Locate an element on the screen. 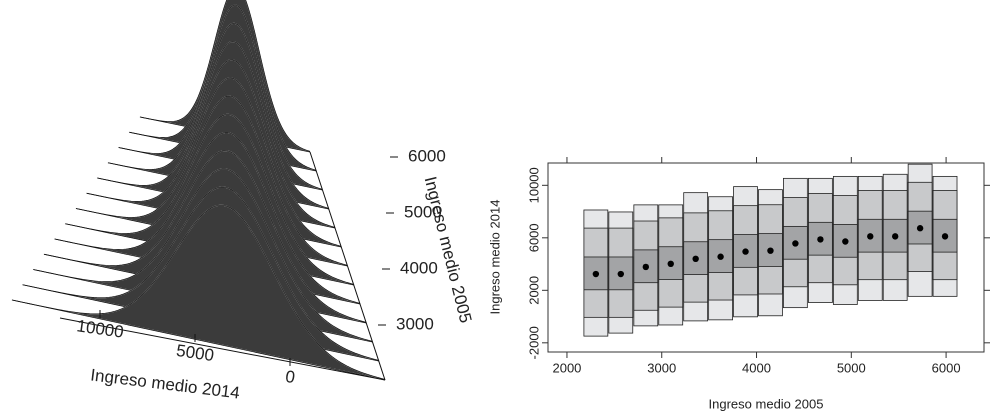 The width and height of the screenshot is (992, 417). y-tick-label: 5000 is located at coordinates (423, 211).